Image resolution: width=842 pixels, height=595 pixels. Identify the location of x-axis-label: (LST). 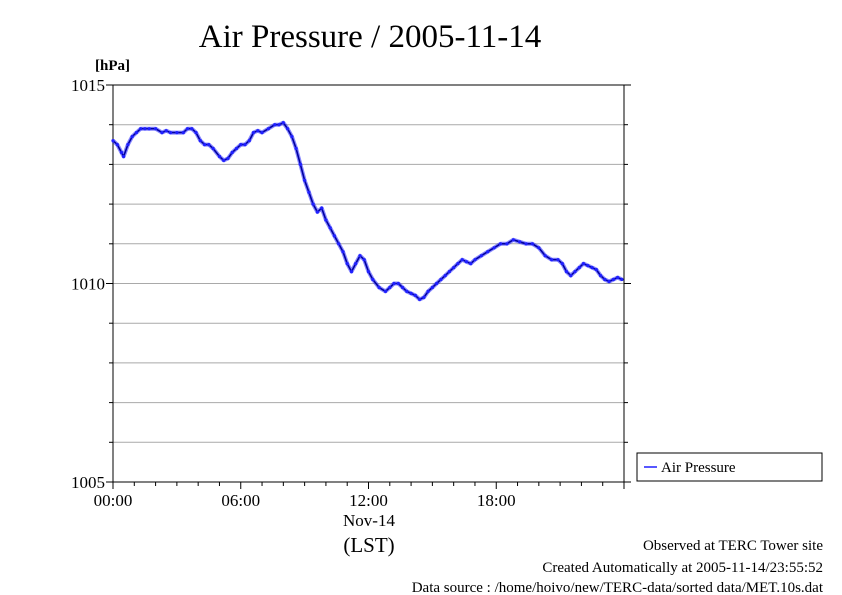
(368, 545).